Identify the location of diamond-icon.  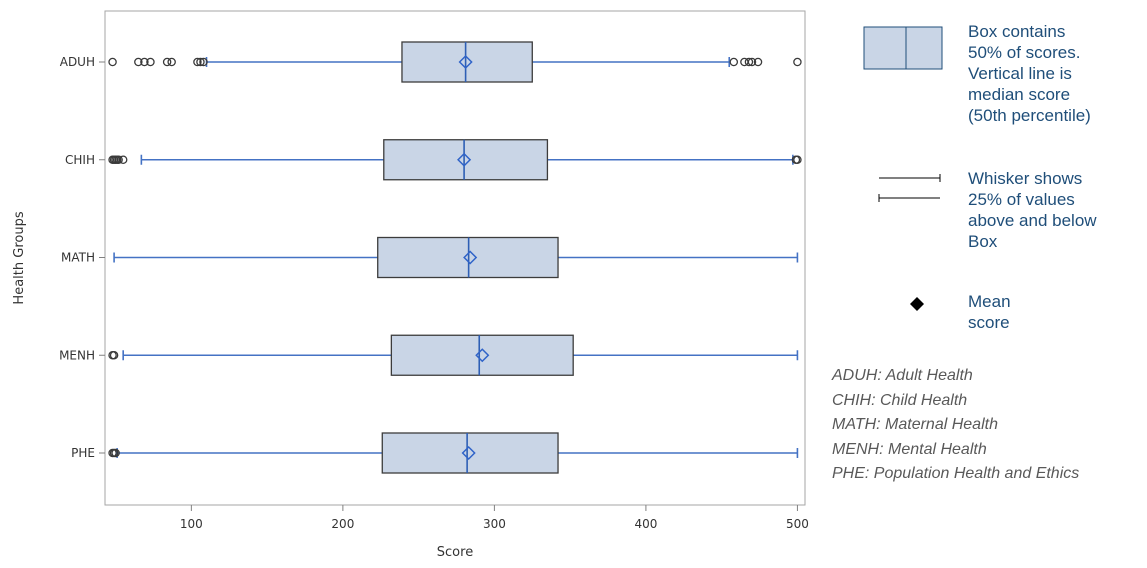
(917, 304).